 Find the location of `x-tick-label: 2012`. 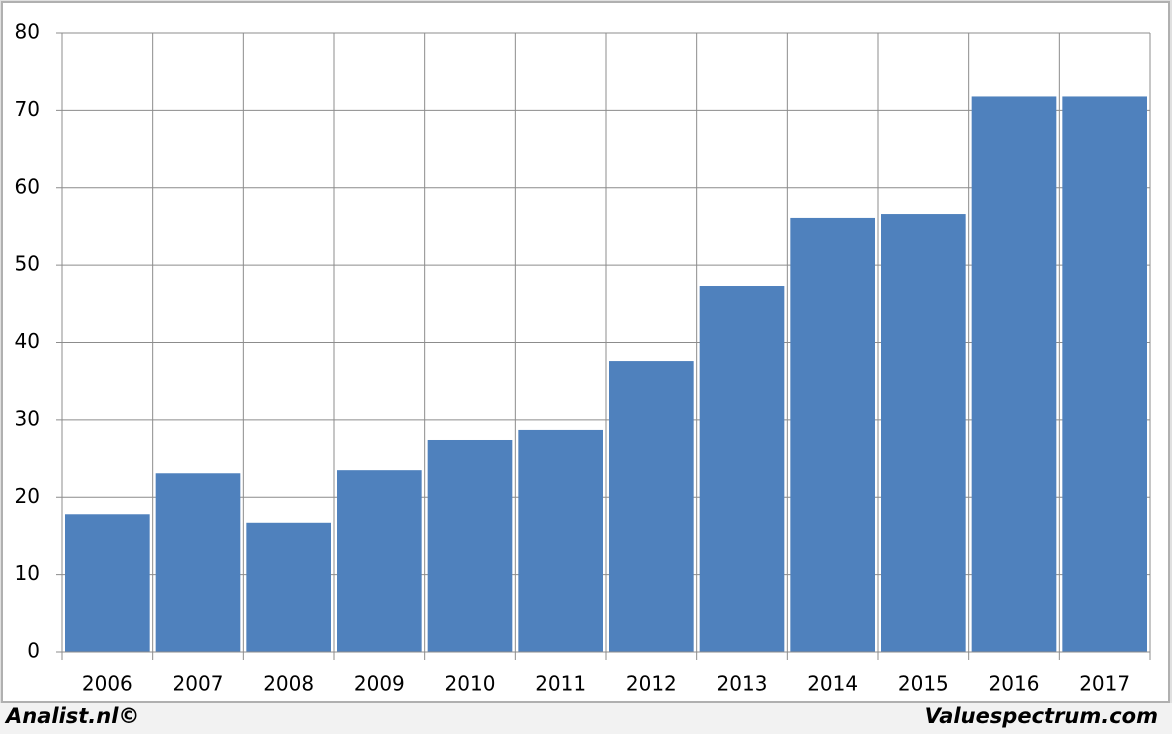

x-tick-label: 2012 is located at coordinates (651, 684).